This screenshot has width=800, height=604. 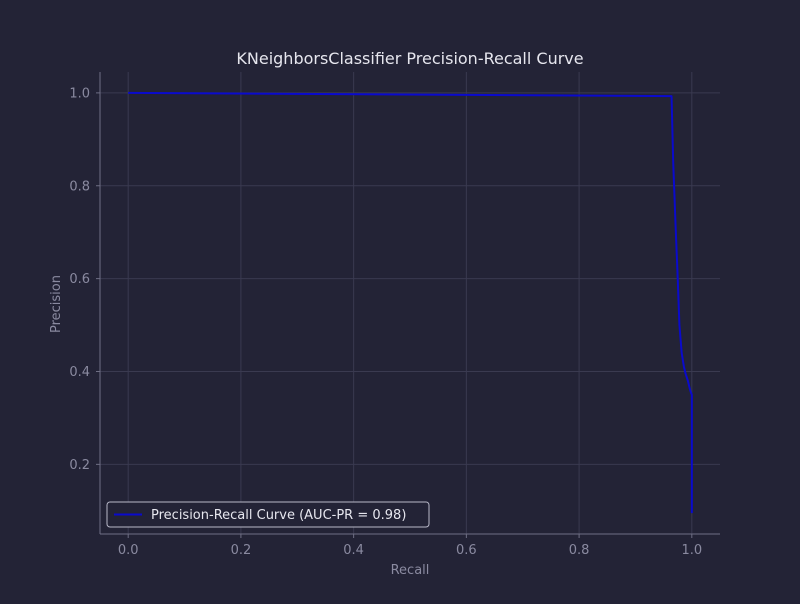 I want to click on x-tick-label: 1.0, so click(x=691, y=550).